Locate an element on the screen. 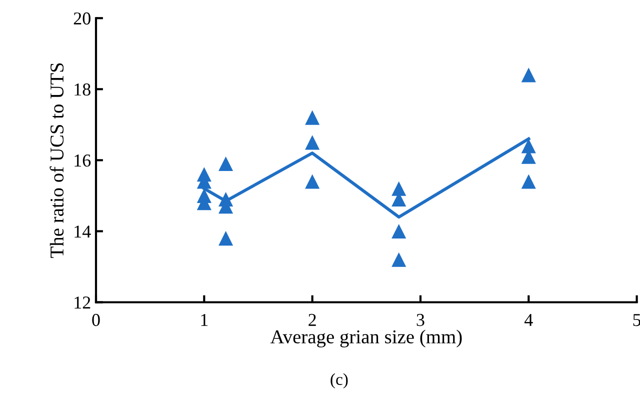 The width and height of the screenshot is (640, 403). x-tick-label: 3 is located at coordinates (420, 320).